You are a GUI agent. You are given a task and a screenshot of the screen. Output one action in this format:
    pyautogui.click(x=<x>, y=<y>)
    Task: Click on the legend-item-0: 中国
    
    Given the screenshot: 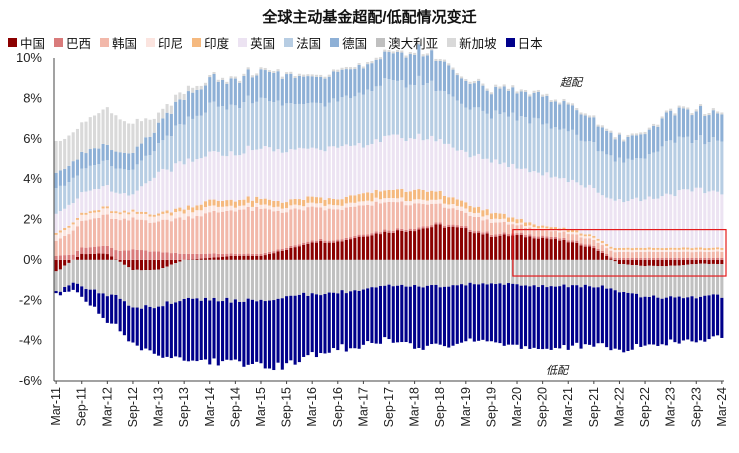 What is the action you would take?
    pyautogui.click(x=26, y=42)
    